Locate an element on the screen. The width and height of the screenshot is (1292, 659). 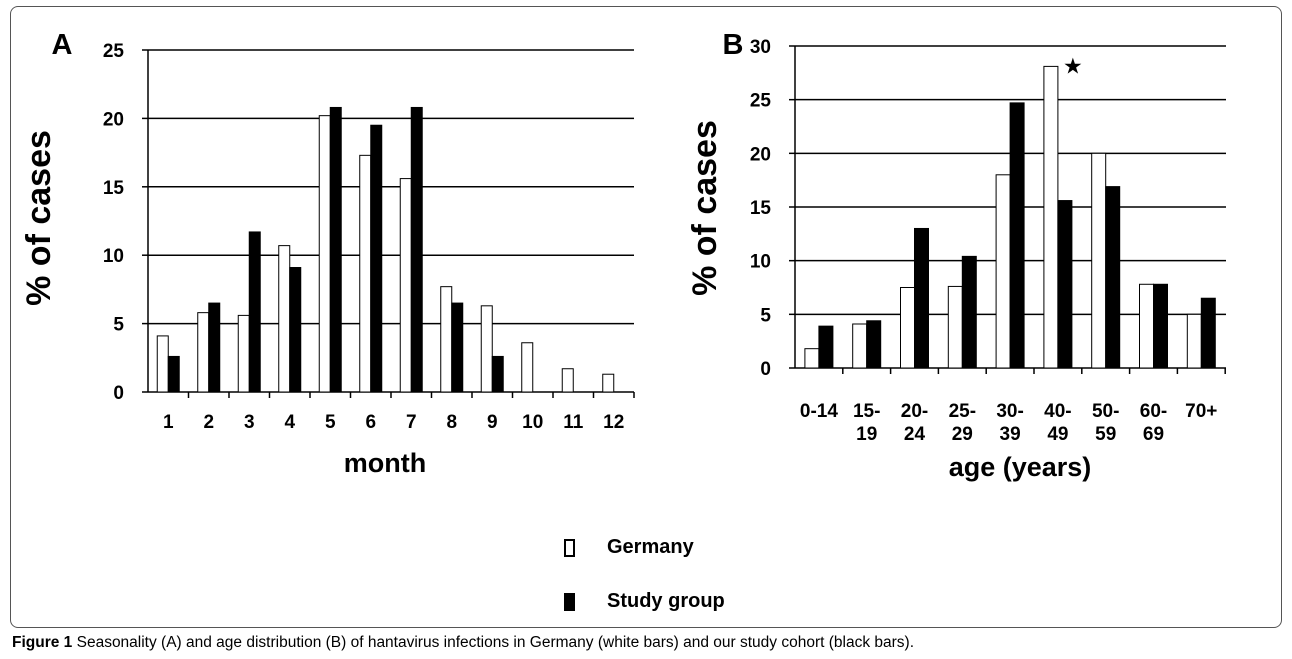
y-tick-label-b-5: 5 is located at coordinates (765, 315).